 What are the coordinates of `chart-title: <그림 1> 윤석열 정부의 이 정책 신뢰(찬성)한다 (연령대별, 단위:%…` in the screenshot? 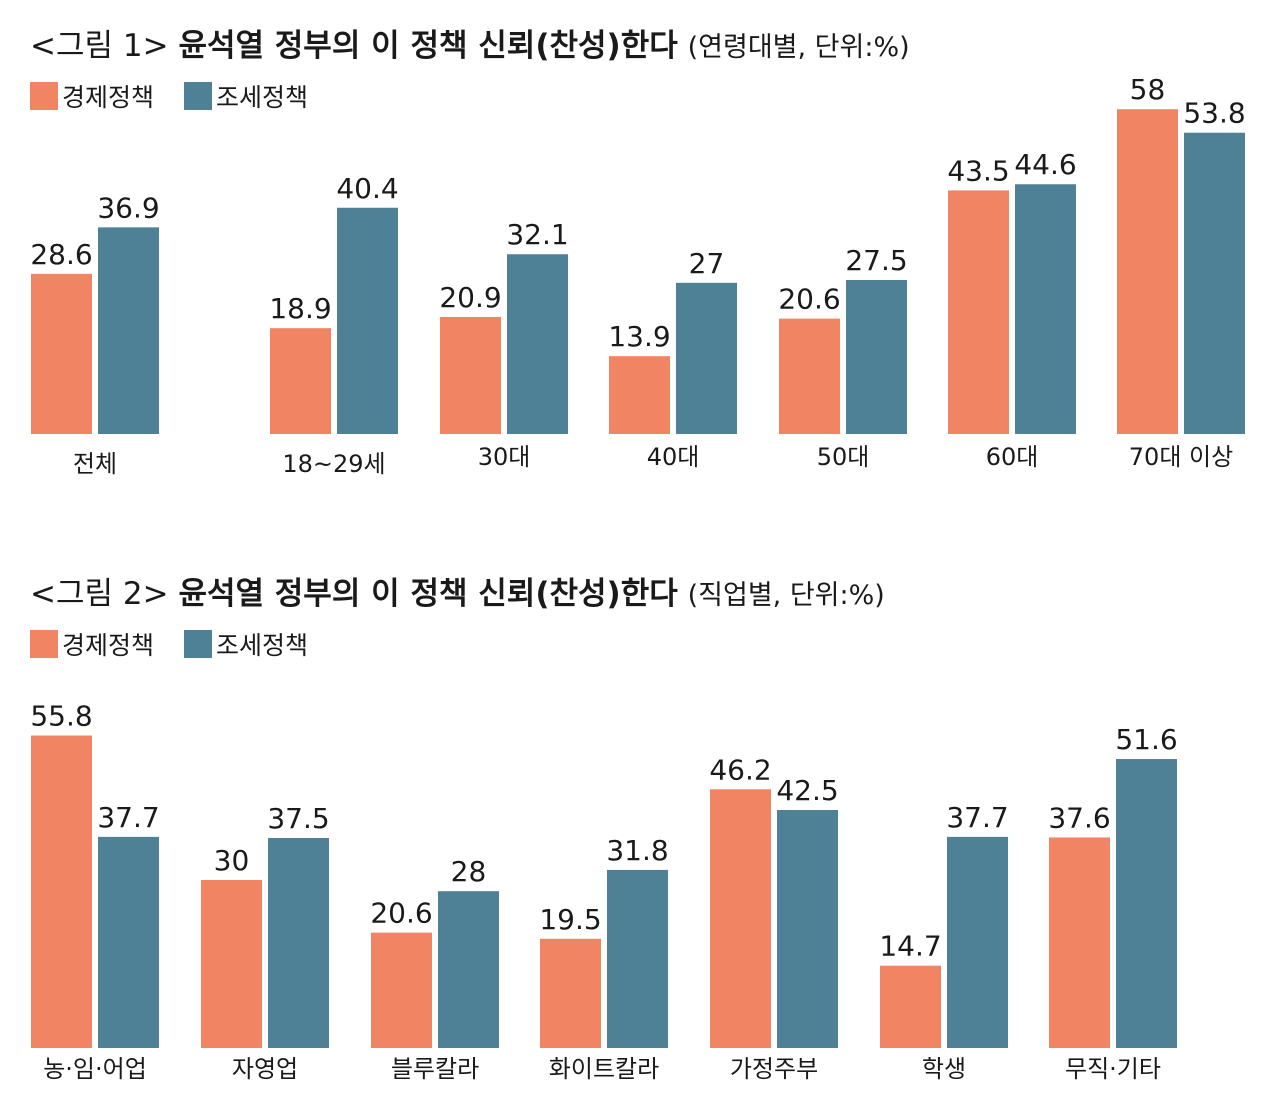 It's located at (470, 42).